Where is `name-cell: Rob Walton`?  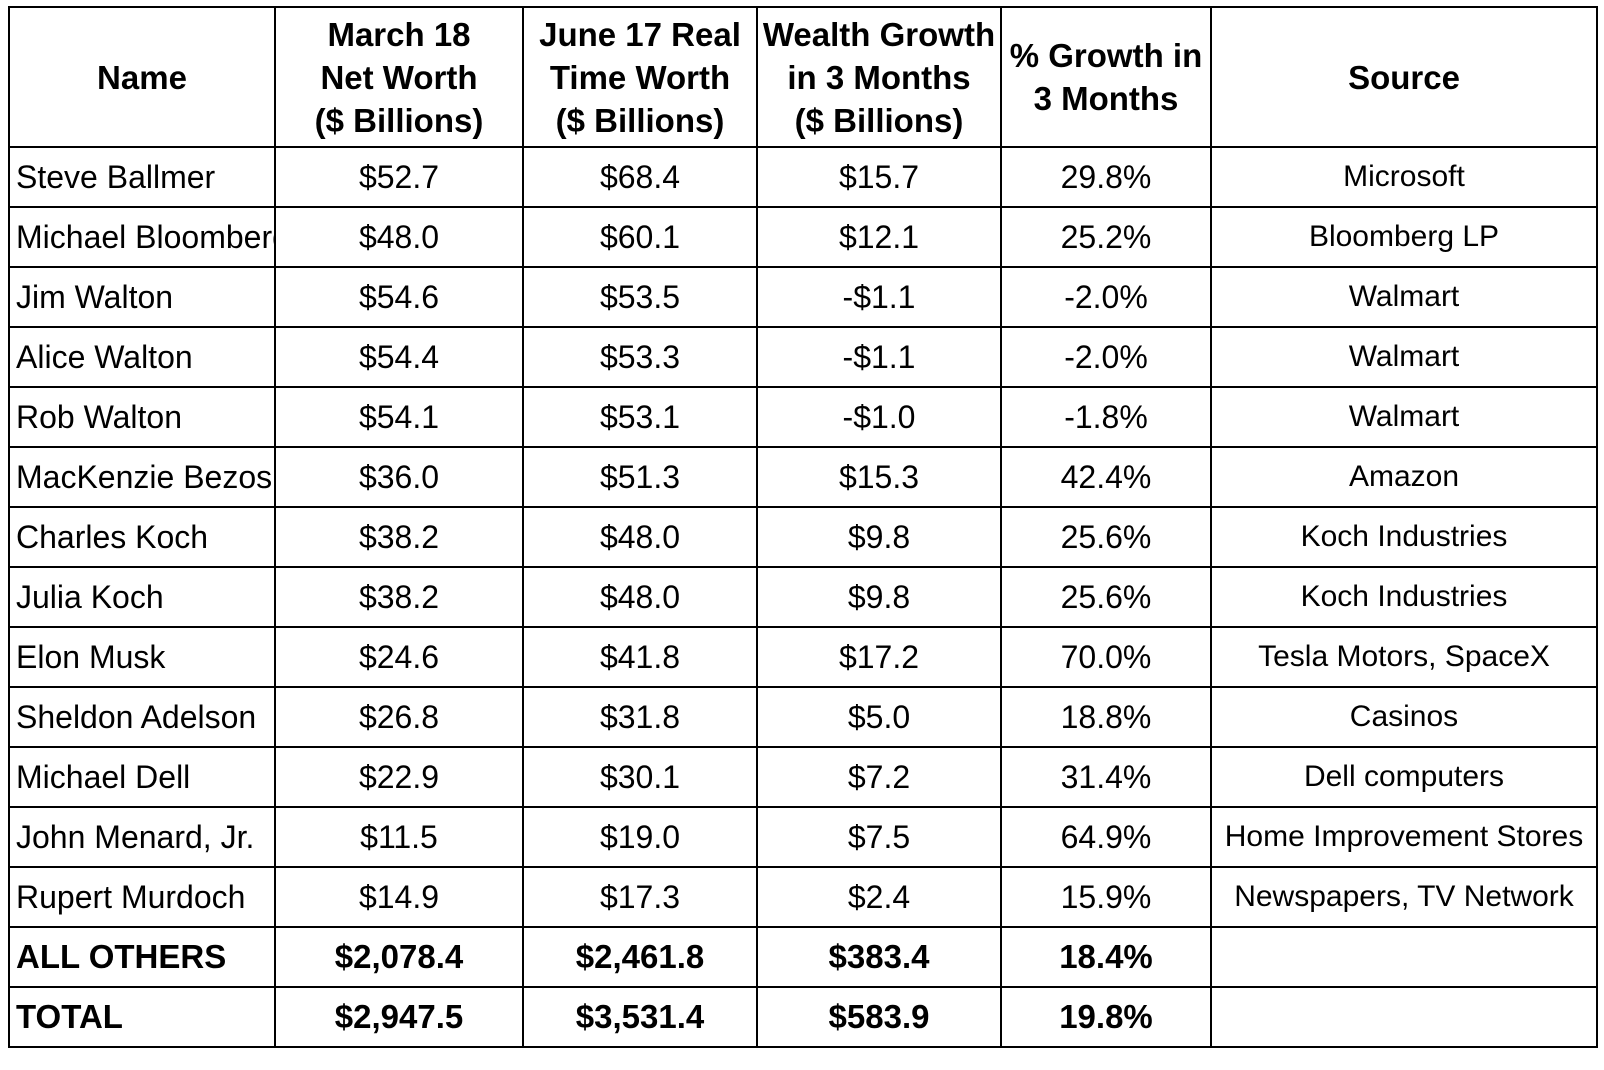 name-cell: Rob Walton is located at coordinates (142, 417).